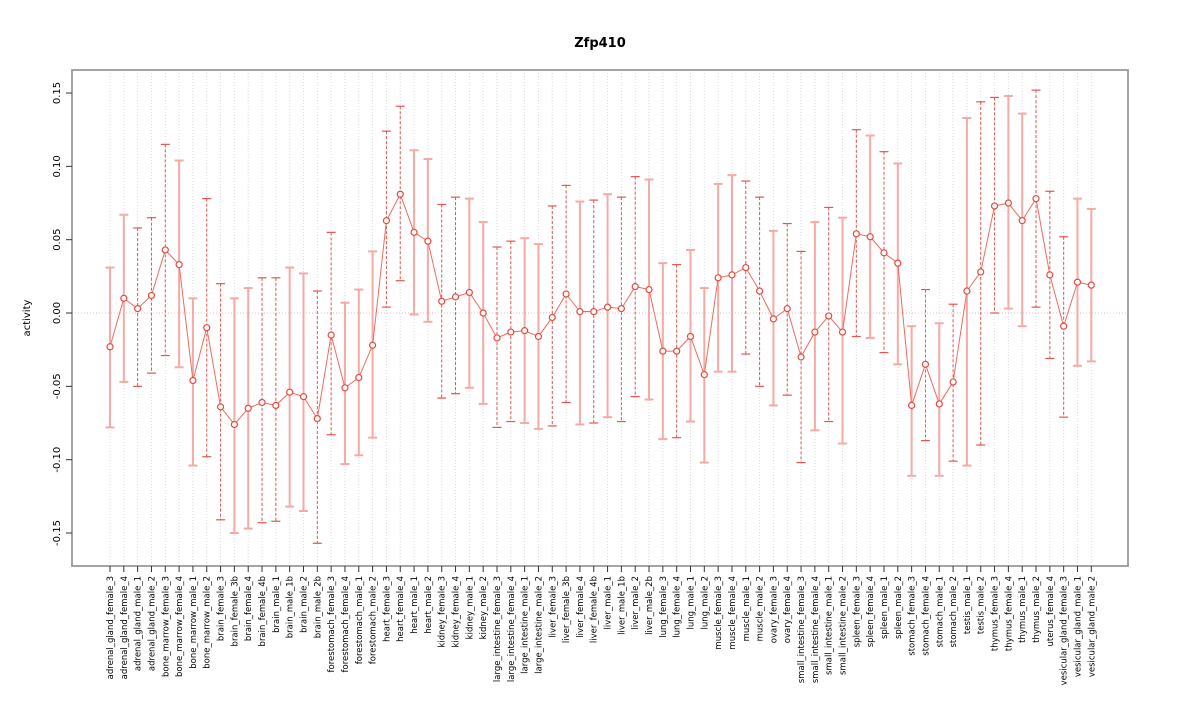  Describe the element at coordinates (636, 602) in the screenshot. I see `x-tick-label: liver_male_2` at that location.